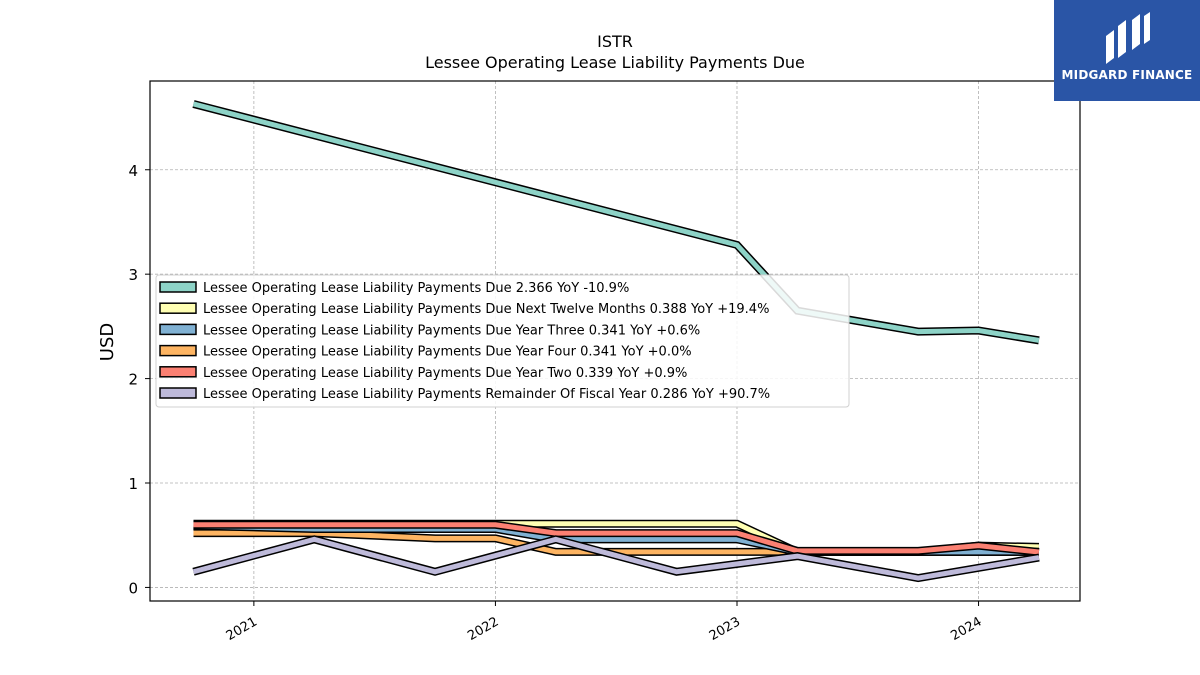 The width and height of the screenshot is (1200, 675). Describe the element at coordinates (107, 342) in the screenshot. I see `y-axis-label: USD` at that location.